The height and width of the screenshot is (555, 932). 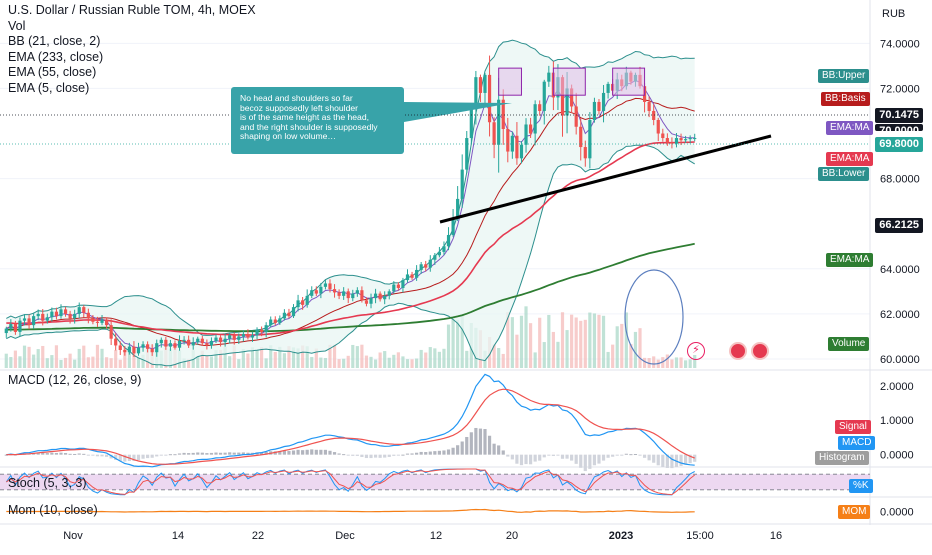 What do you see at coordinates (350, 510) in the screenshot?
I see `mom-line` at bounding box center [350, 510].